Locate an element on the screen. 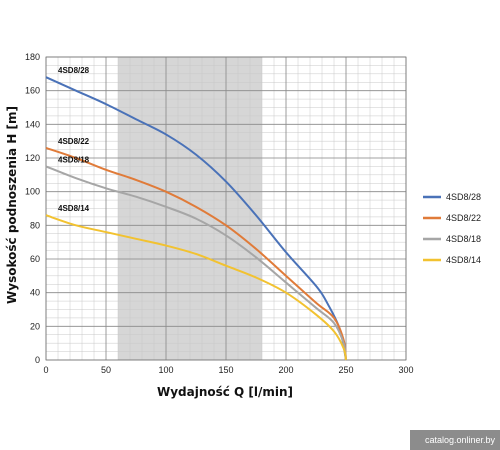 The width and height of the screenshot is (500, 450). y-tick-label: 80 is located at coordinates (35, 225).